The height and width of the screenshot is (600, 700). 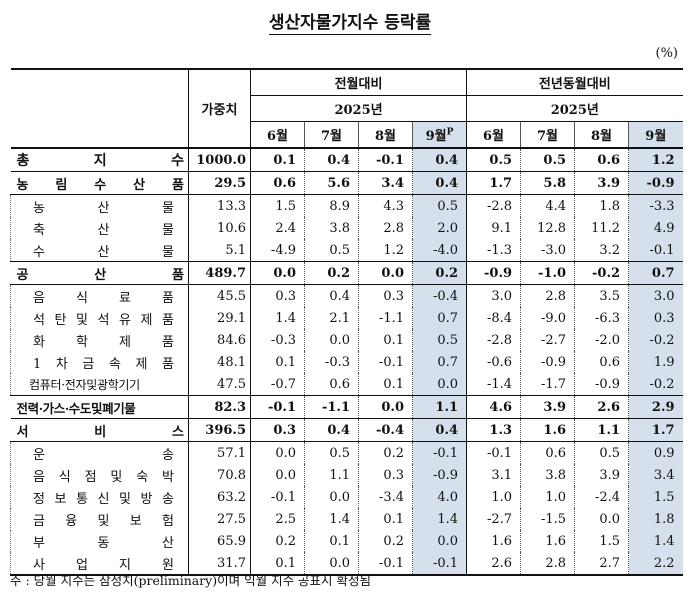 What do you see at coordinates (346, 205) in the screenshot?
I see `table-row: 농 산 물 13.3 1.5 8.9 4.3 0.5 -2.8 4.4 1.8 -3.3` at bounding box center [346, 205].